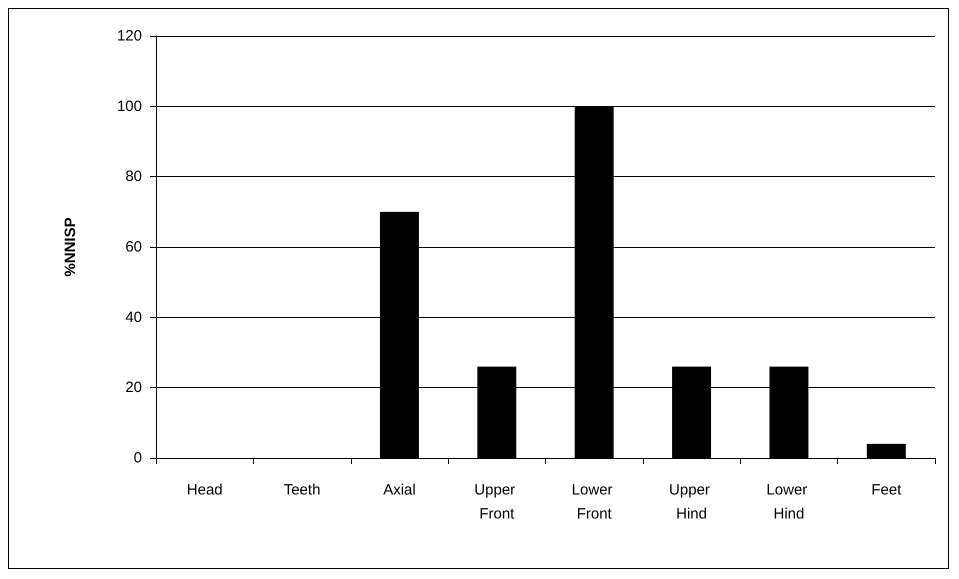  What do you see at coordinates (399, 490) in the screenshot?
I see `x-tick-label: Axial` at bounding box center [399, 490].